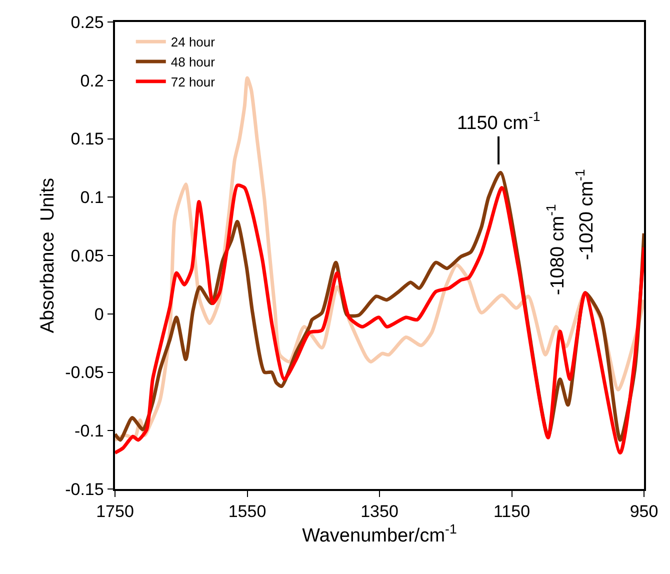 The image size is (670, 574). Describe the element at coordinates (644, 512) in the screenshot. I see `x-tick-label: 950` at that location.